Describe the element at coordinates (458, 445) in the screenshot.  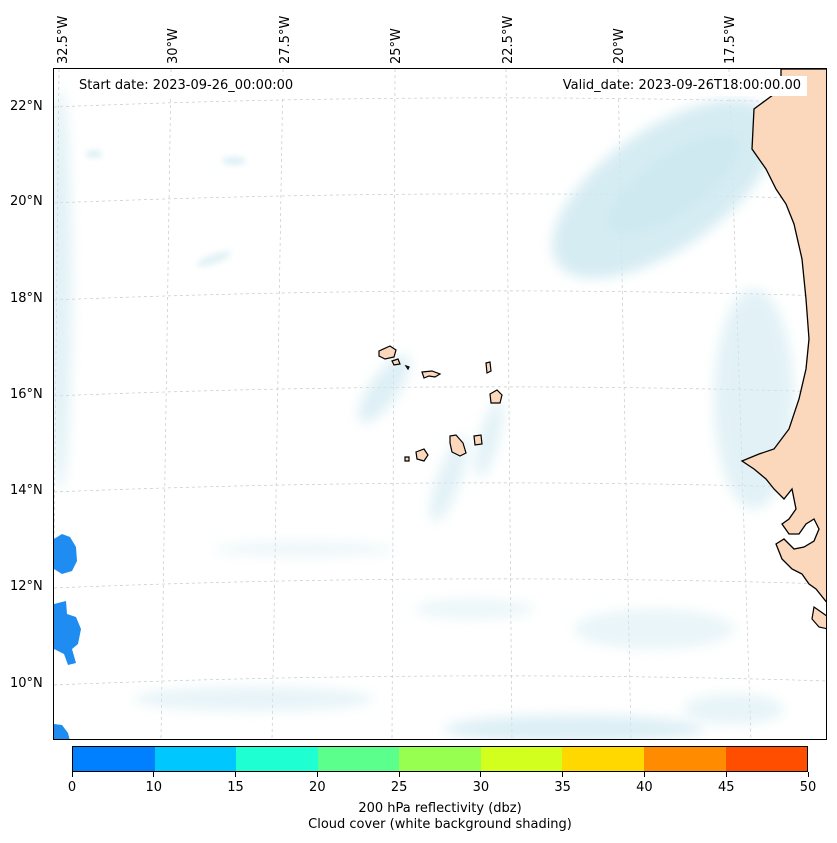
I see `island-santiago` at that location.